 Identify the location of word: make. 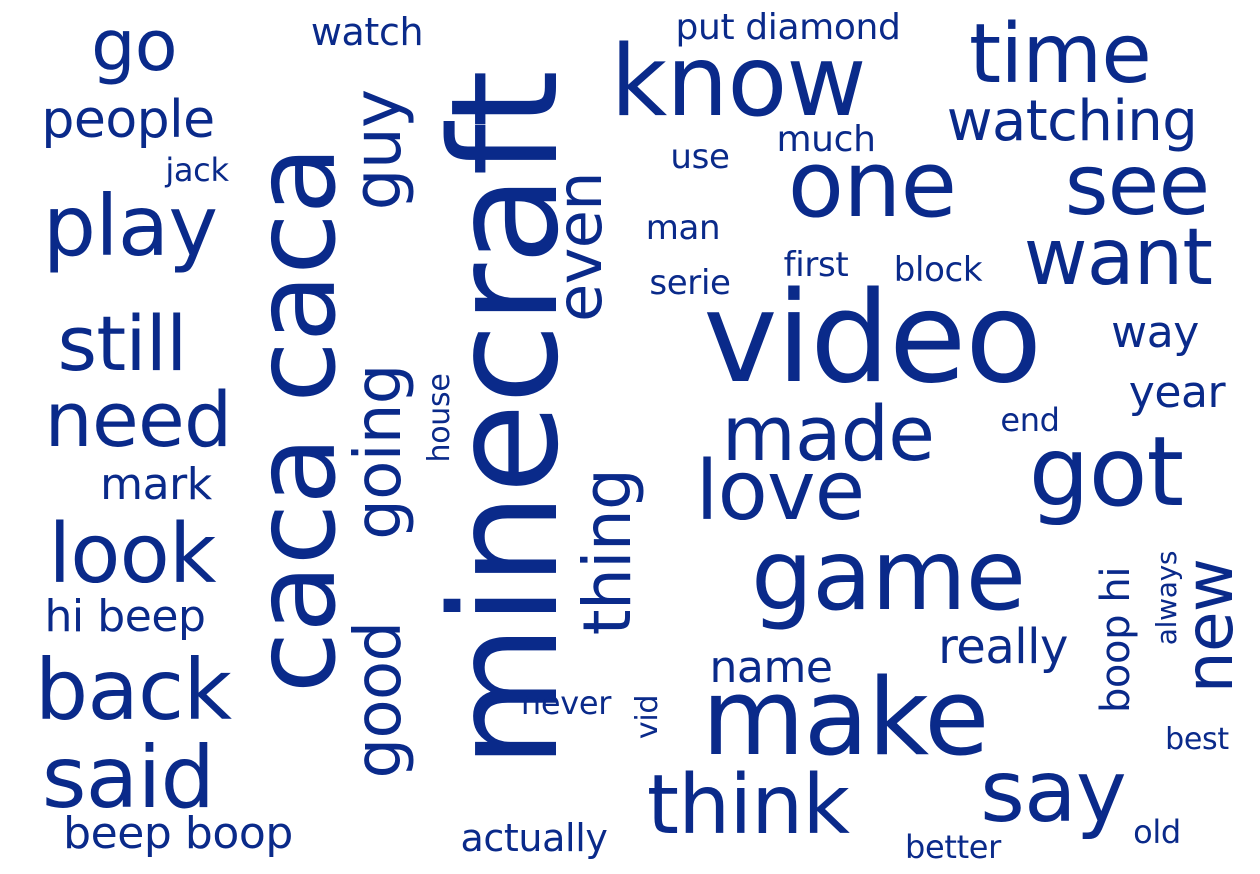
(845, 717).